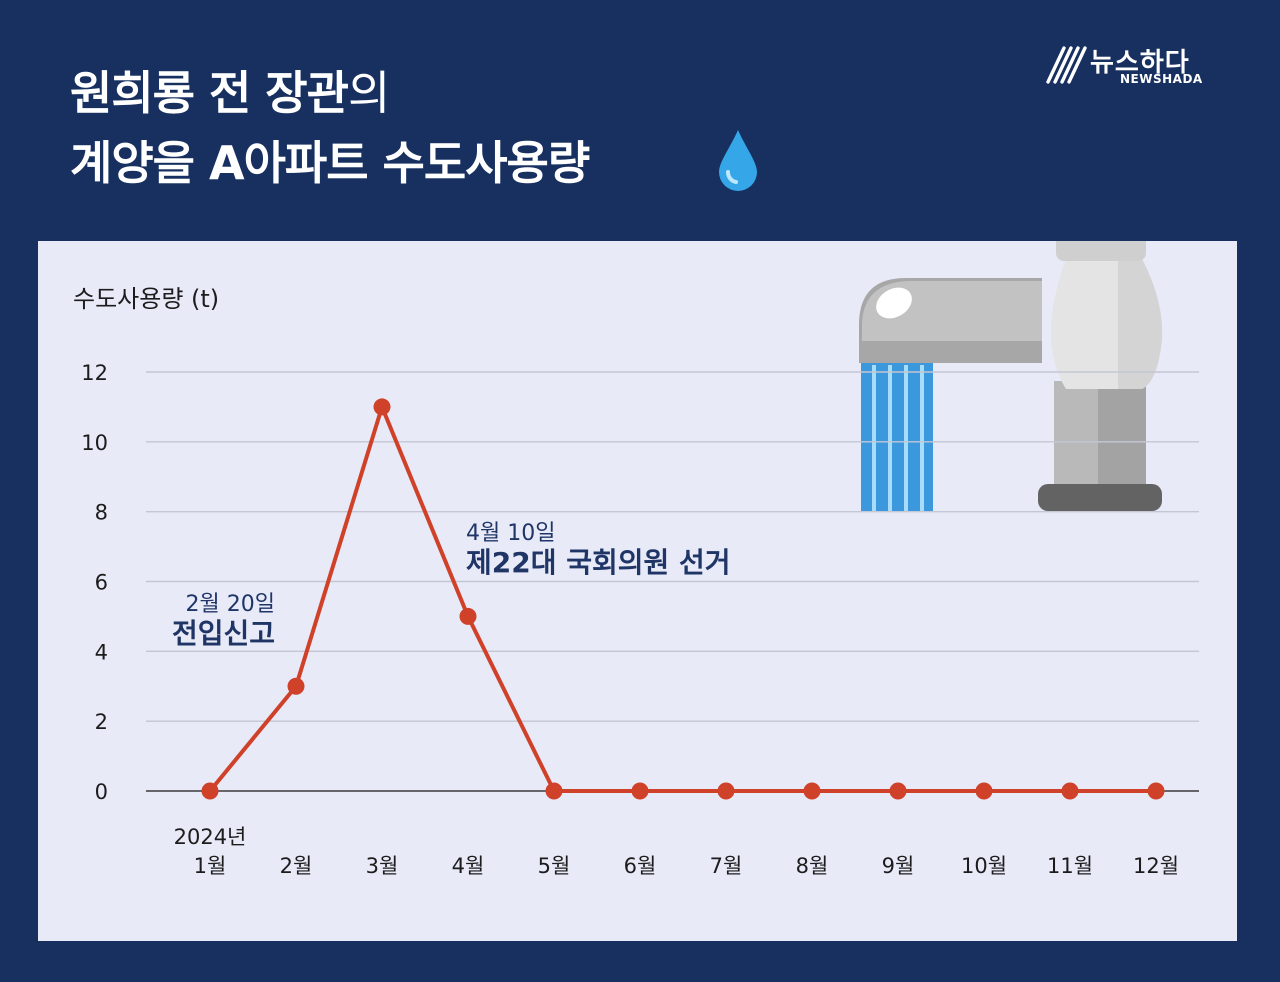 The width and height of the screenshot is (1280, 982). I want to click on y-axis-label: 수도사용량 (t), so click(146, 299).